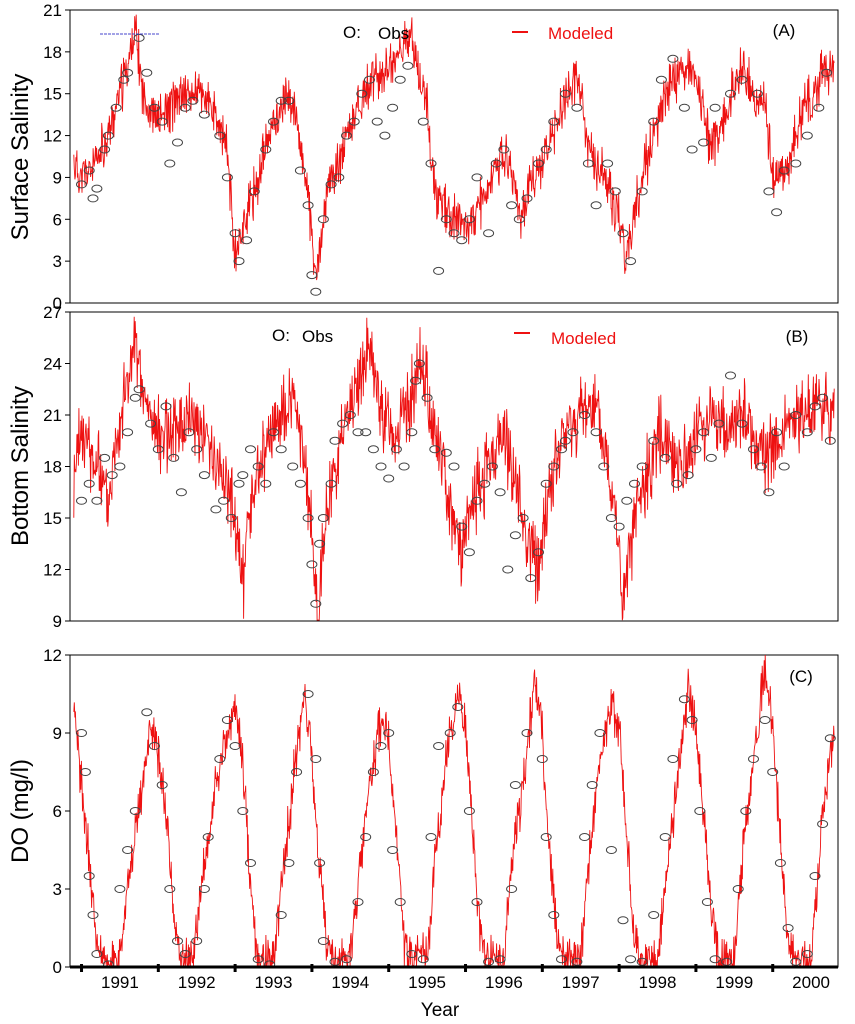 This screenshot has height=1024, width=855. I want to click on xtick-label: 1994, so click(350, 982).